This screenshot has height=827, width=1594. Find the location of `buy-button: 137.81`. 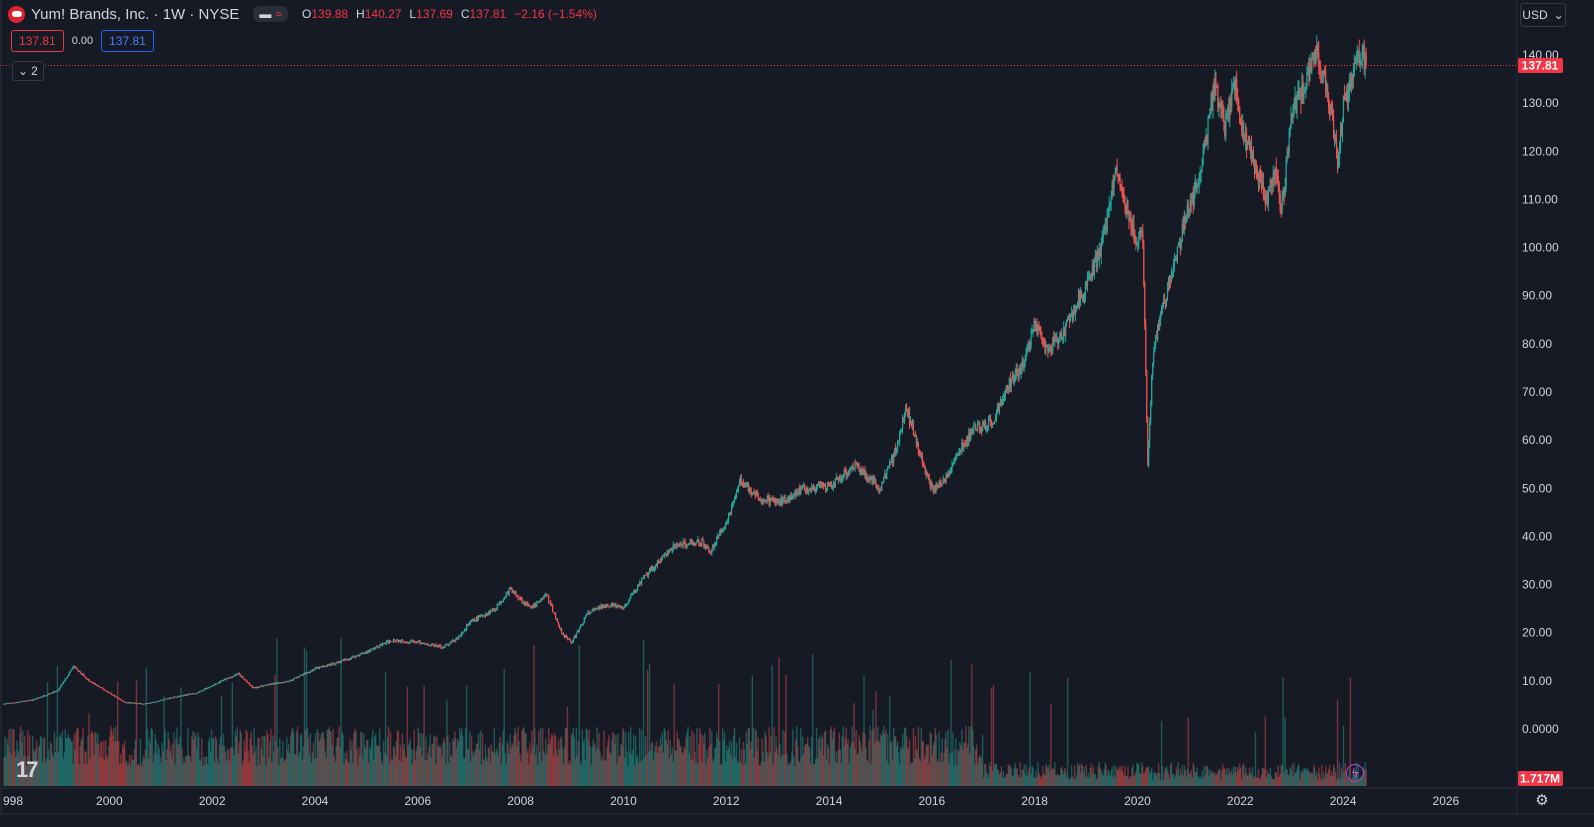

buy-button: 137.81 is located at coordinates (127, 41).